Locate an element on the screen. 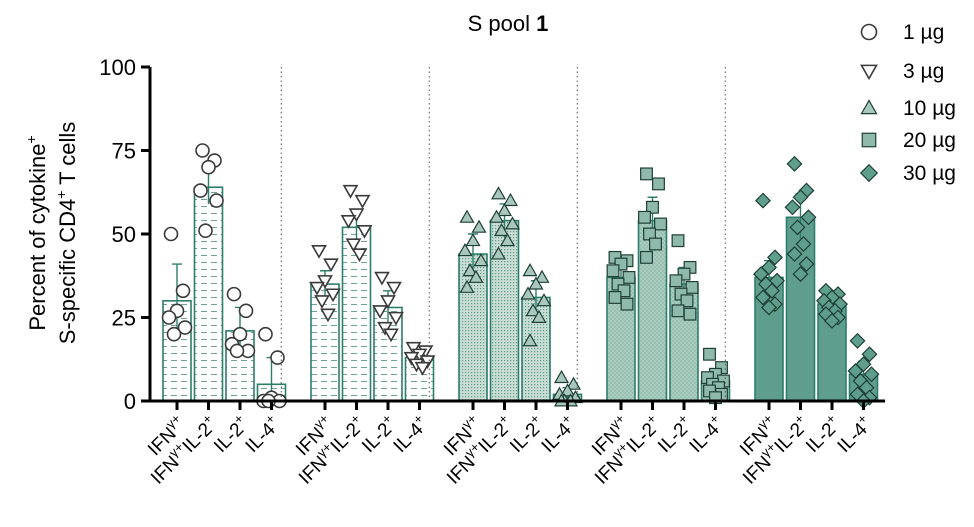 This screenshot has height=527, width=974. y-tick-label: 0 is located at coordinates (130, 401).